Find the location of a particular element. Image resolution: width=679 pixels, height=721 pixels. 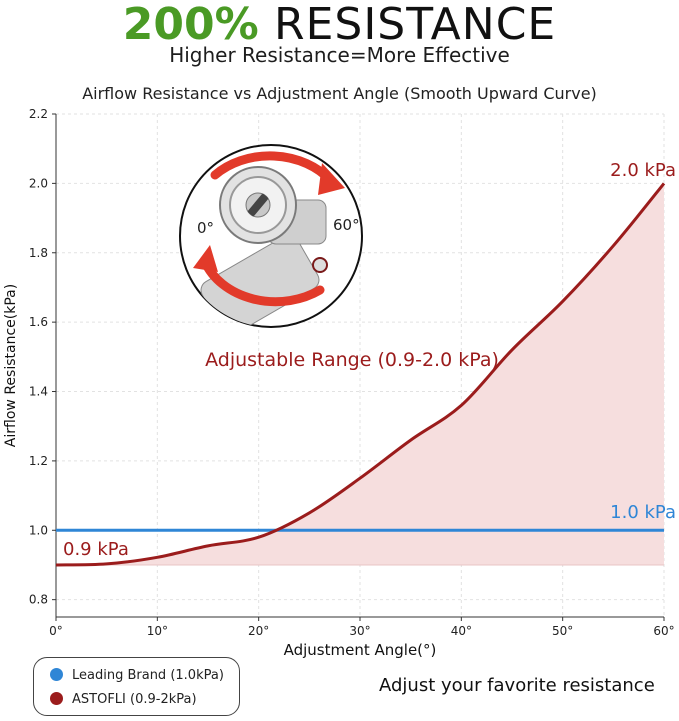

y-tick-label: 1.2 is located at coordinates (38, 461).